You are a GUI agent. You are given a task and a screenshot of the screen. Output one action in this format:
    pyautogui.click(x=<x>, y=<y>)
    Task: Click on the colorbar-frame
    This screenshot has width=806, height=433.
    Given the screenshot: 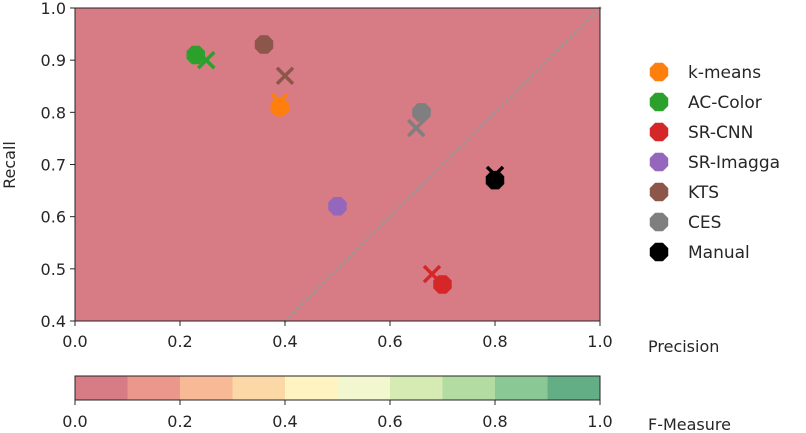 What is the action you would take?
    pyautogui.click(x=337, y=388)
    